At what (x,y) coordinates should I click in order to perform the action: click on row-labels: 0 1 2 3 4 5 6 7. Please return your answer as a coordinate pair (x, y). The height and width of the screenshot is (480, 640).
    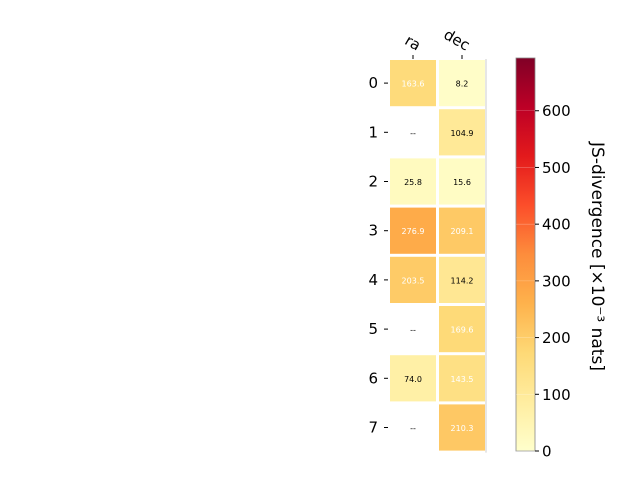
    Looking at the image, I should click on (378, 255).